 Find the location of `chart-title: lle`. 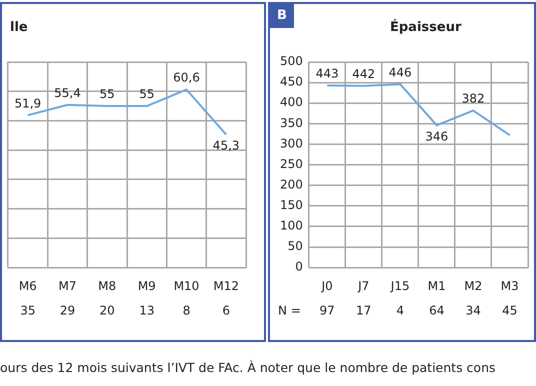

chart-title: lle is located at coordinates (19, 27).